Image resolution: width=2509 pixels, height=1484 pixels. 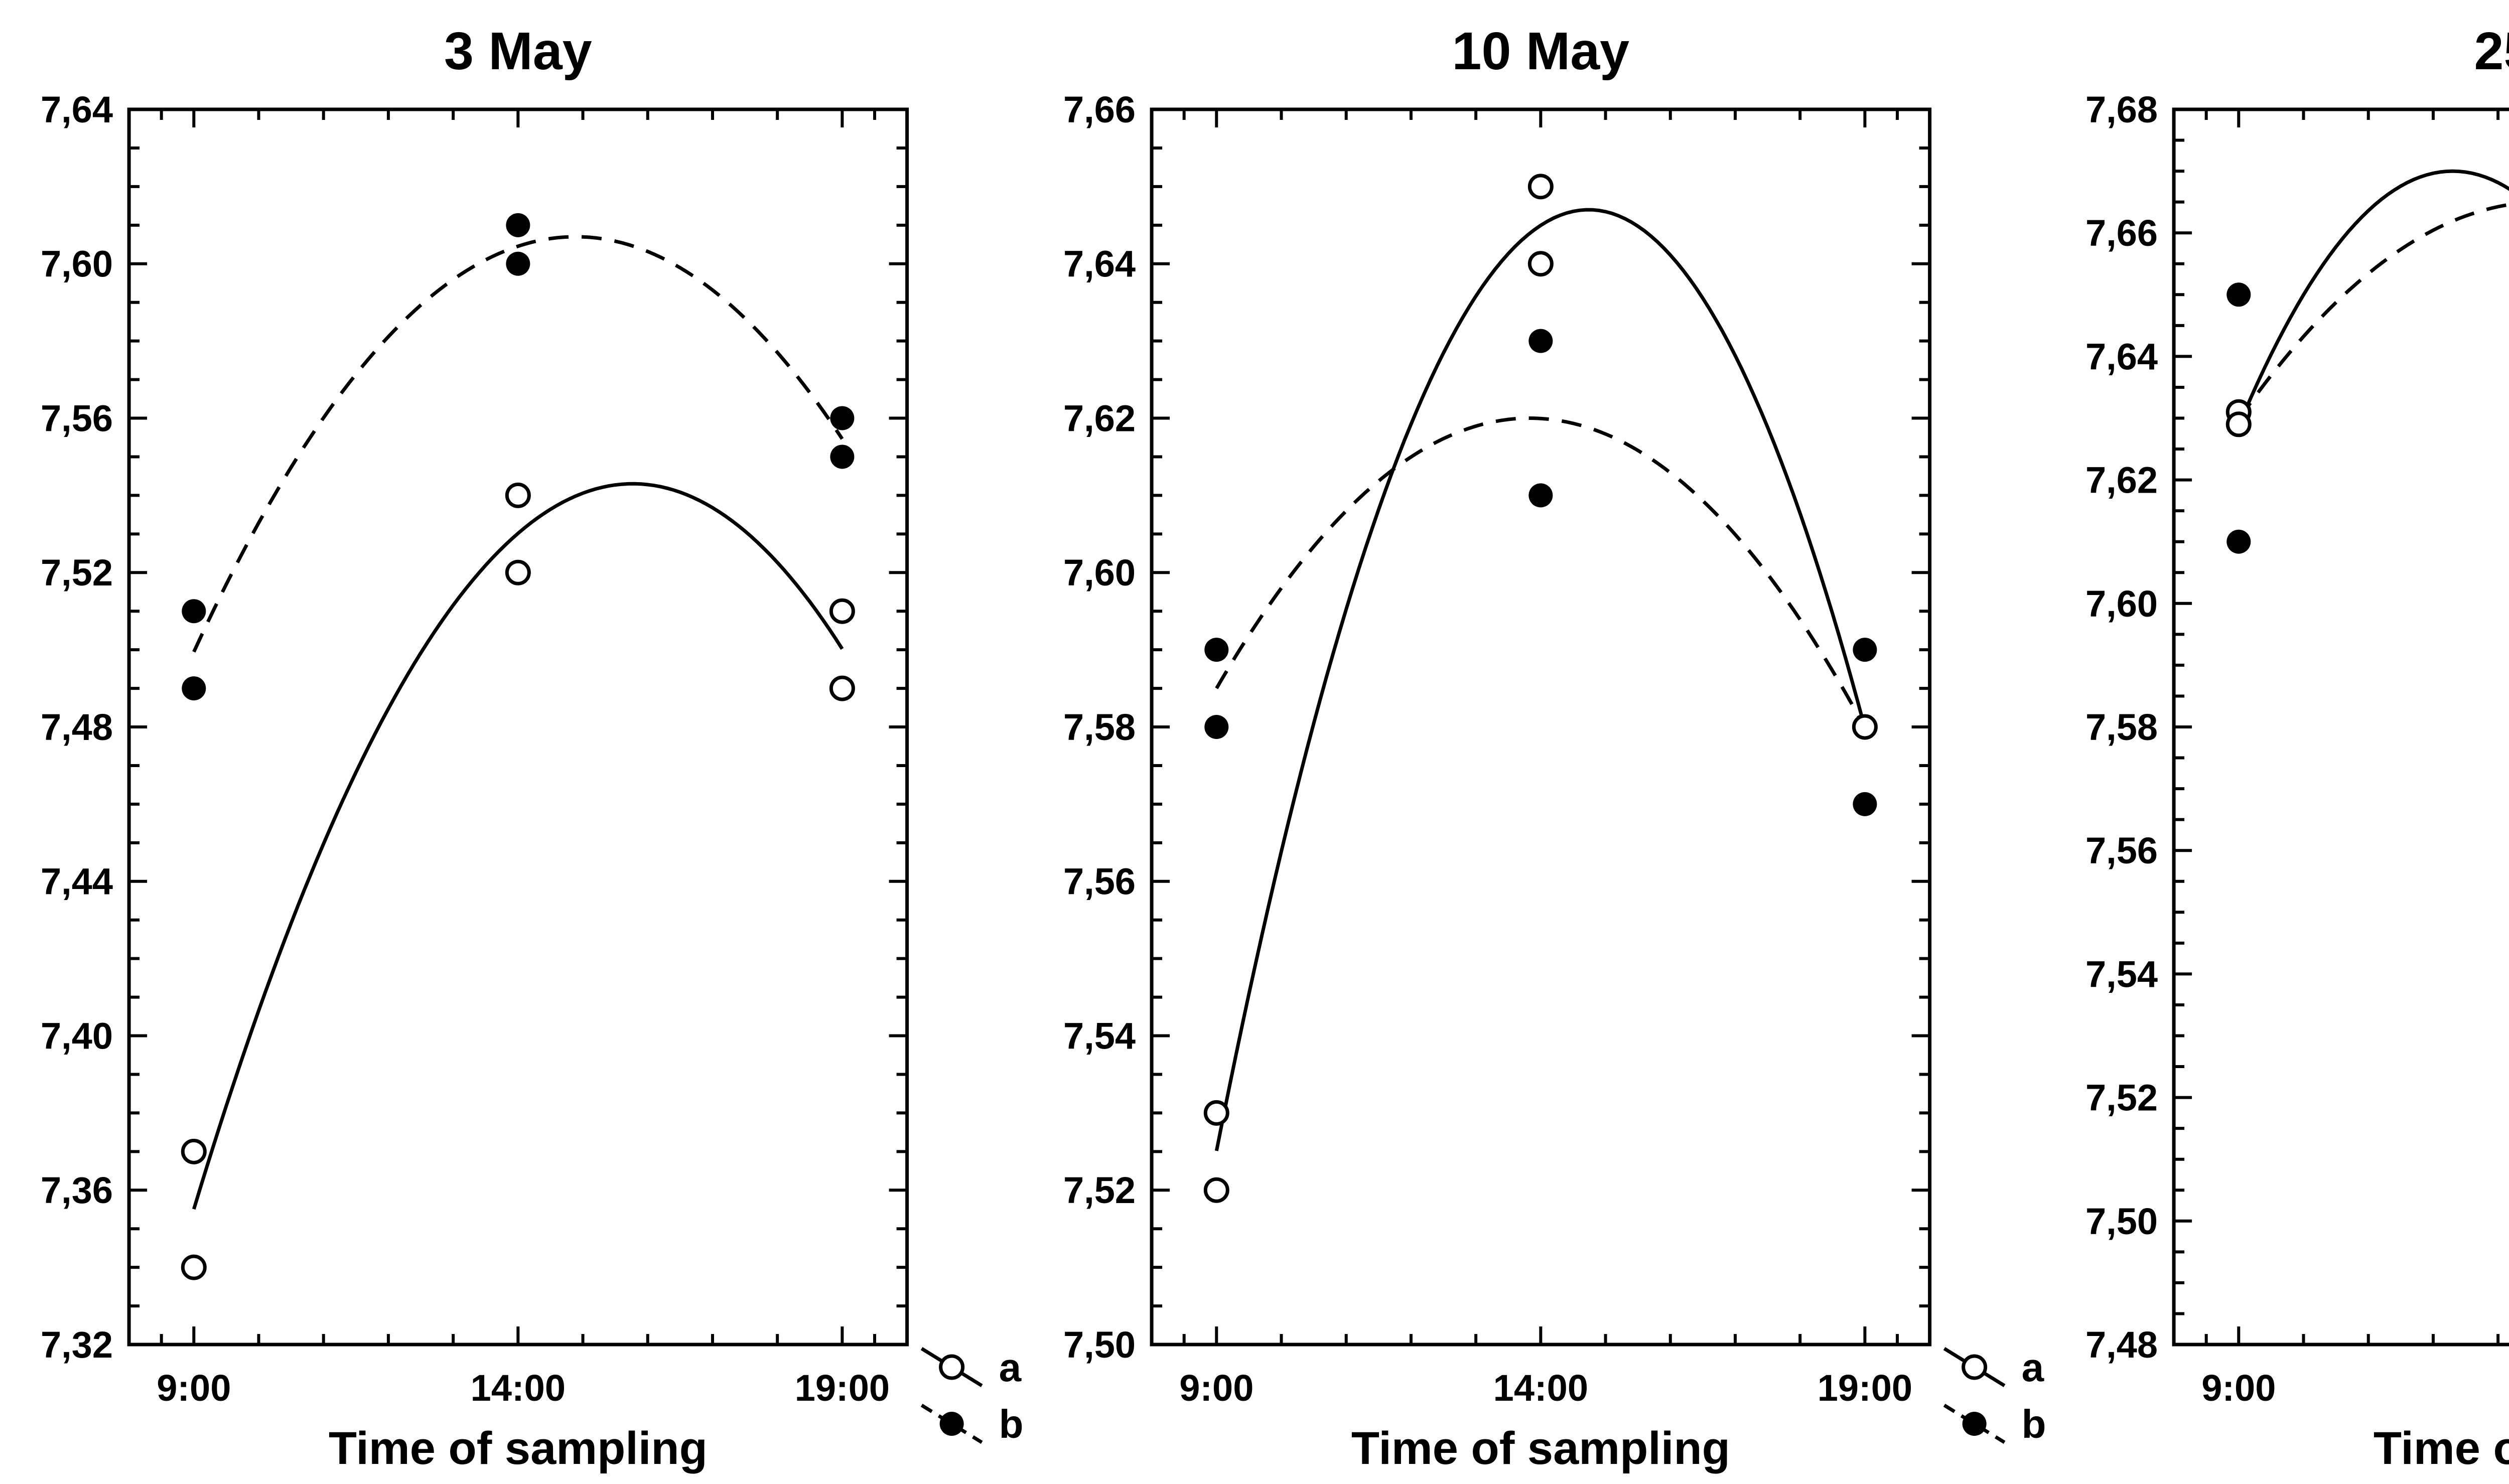 I want to click on plot-box, so click(x=2340, y=727).